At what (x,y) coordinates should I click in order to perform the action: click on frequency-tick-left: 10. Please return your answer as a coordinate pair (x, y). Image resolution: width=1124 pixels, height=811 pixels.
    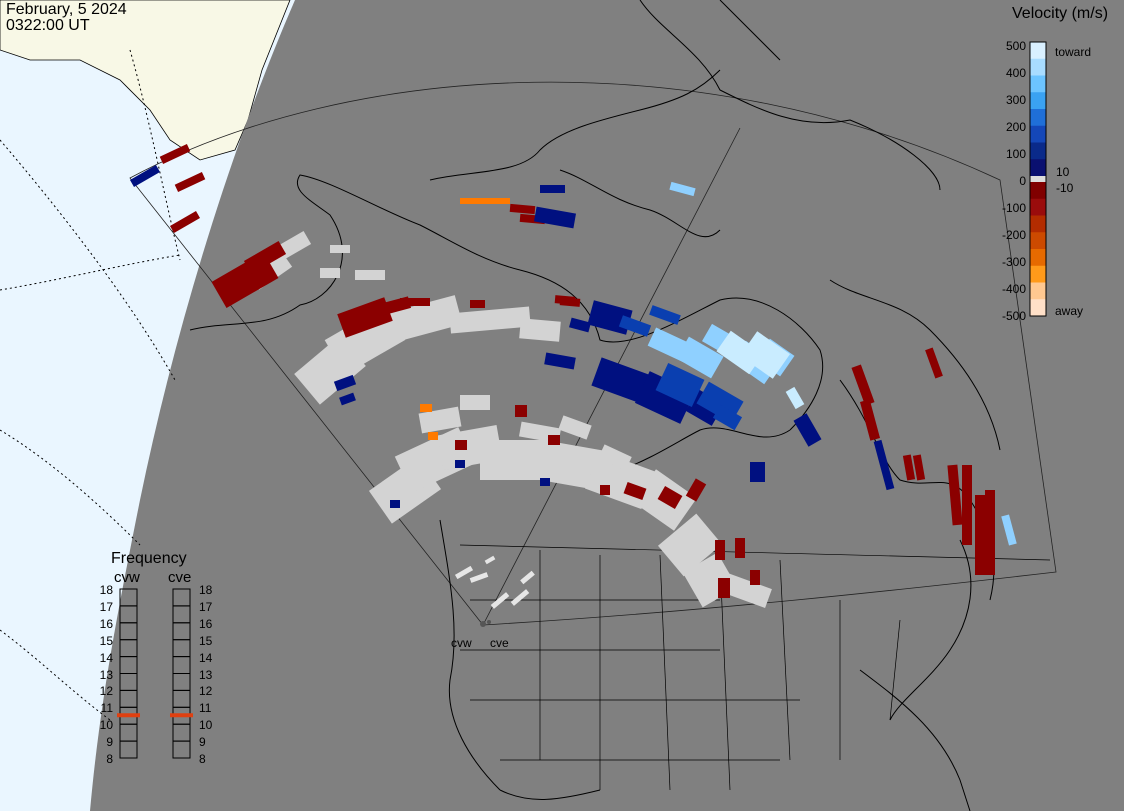
    Looking at the image, I should click on (106, 725).